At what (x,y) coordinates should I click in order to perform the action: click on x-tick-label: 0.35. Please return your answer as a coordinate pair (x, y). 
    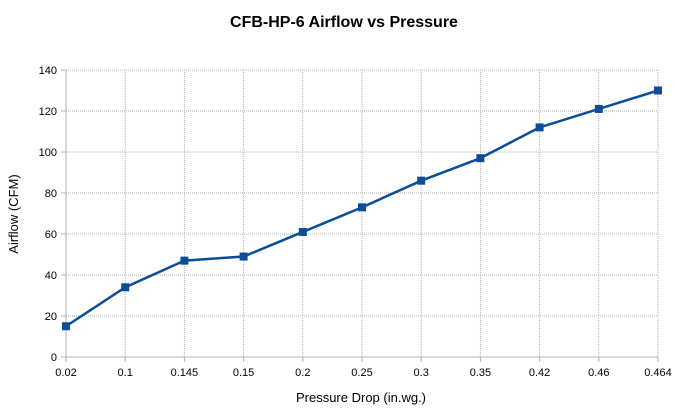
    Looking at the image, I should click on (480, 373).